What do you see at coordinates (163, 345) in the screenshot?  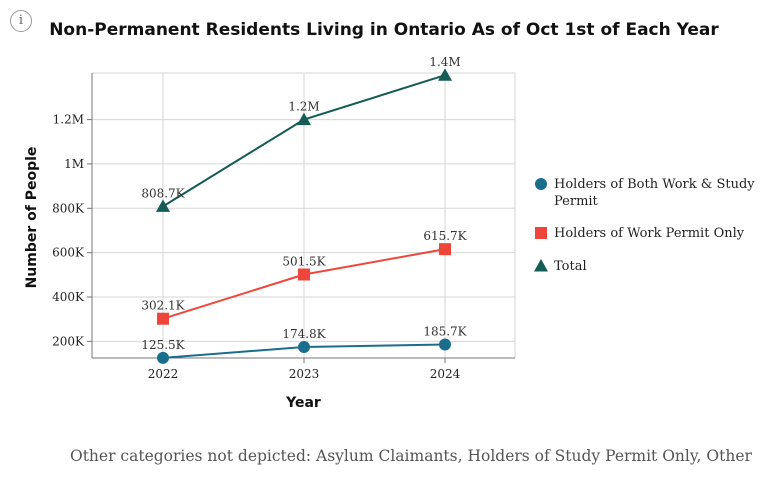 I see `data-label: 125.5K` at bounding box center [163, 345].